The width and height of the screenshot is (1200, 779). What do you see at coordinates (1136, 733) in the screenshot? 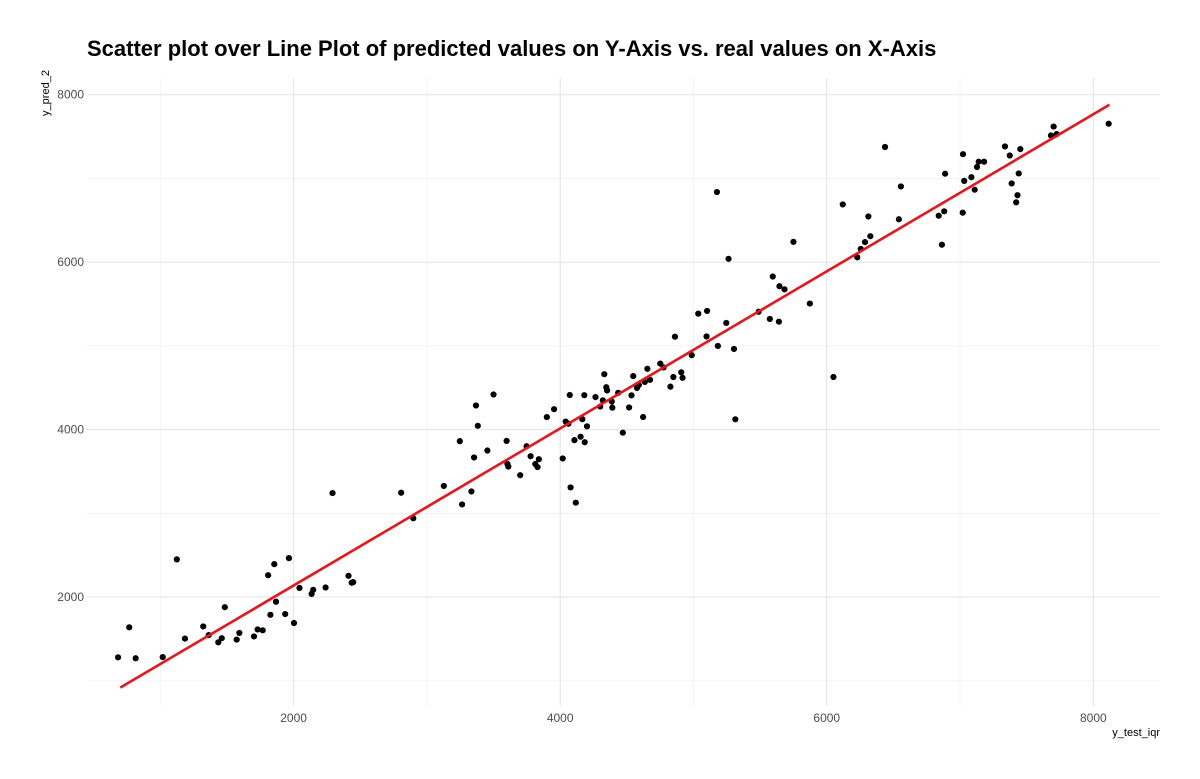
I see `x-axis-label: y_test_iqr` at bounding box center [1136, 733].